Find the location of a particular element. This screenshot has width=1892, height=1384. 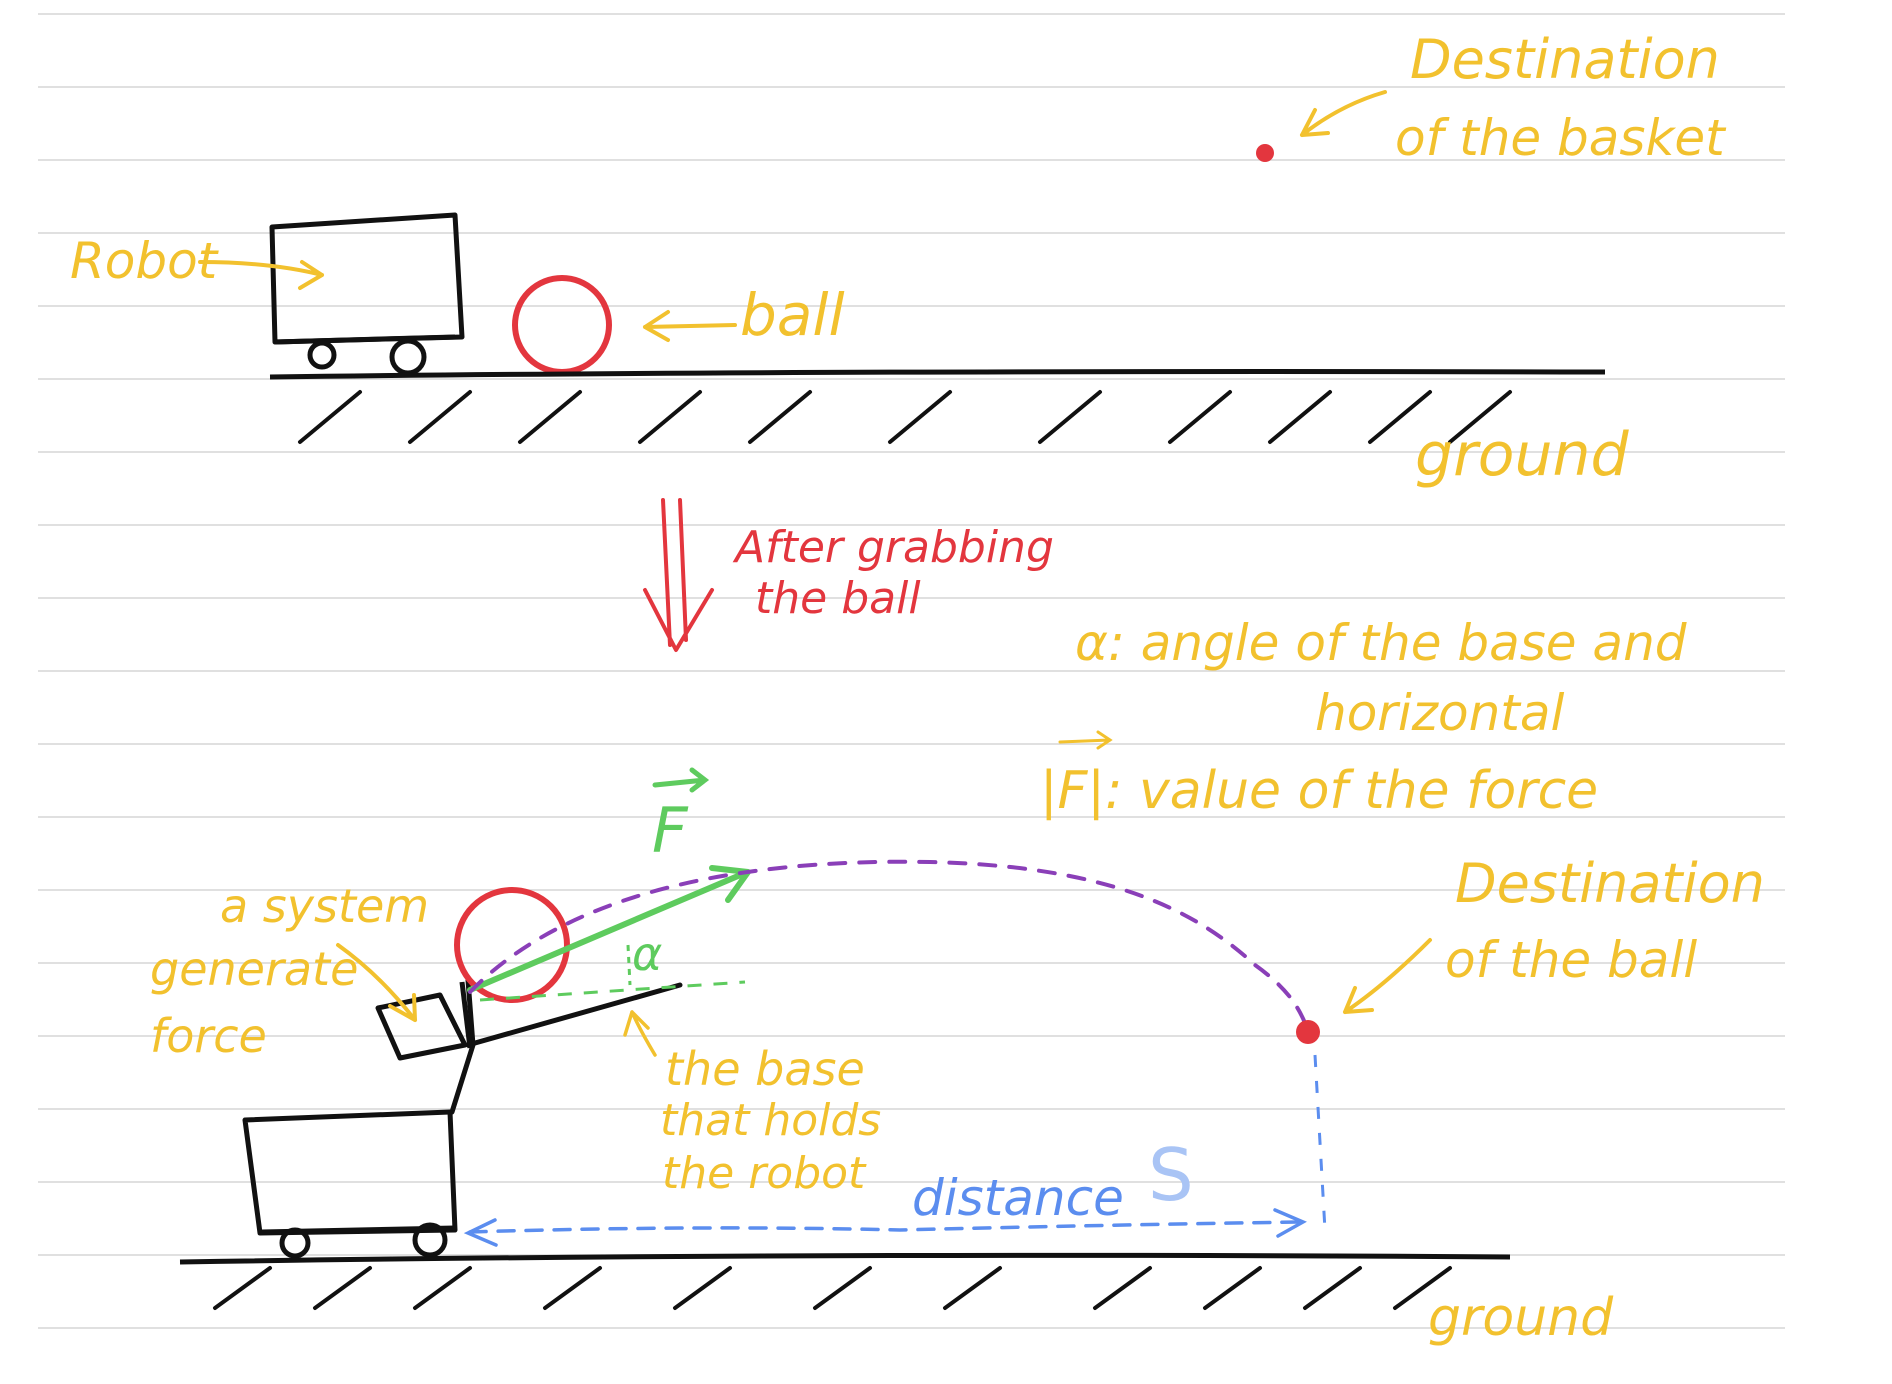

base-end-stop is located at coordinates (466, 1015).